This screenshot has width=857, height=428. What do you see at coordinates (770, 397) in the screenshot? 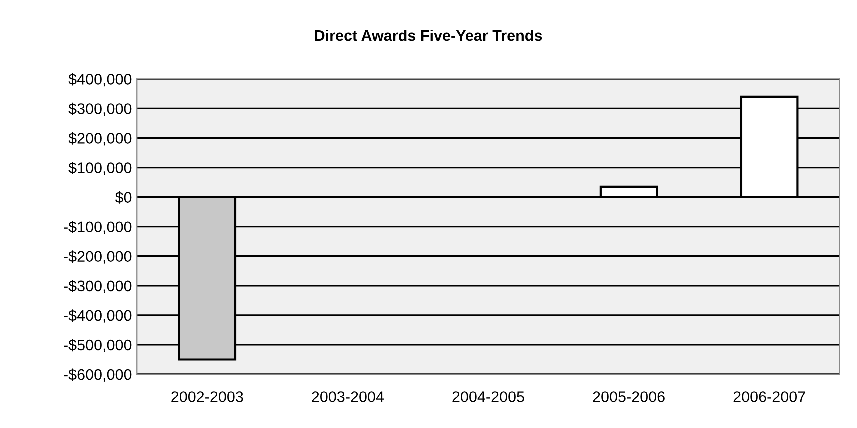
I see `x-tick-label: 2006-2007` at bounding box center [770, 397].